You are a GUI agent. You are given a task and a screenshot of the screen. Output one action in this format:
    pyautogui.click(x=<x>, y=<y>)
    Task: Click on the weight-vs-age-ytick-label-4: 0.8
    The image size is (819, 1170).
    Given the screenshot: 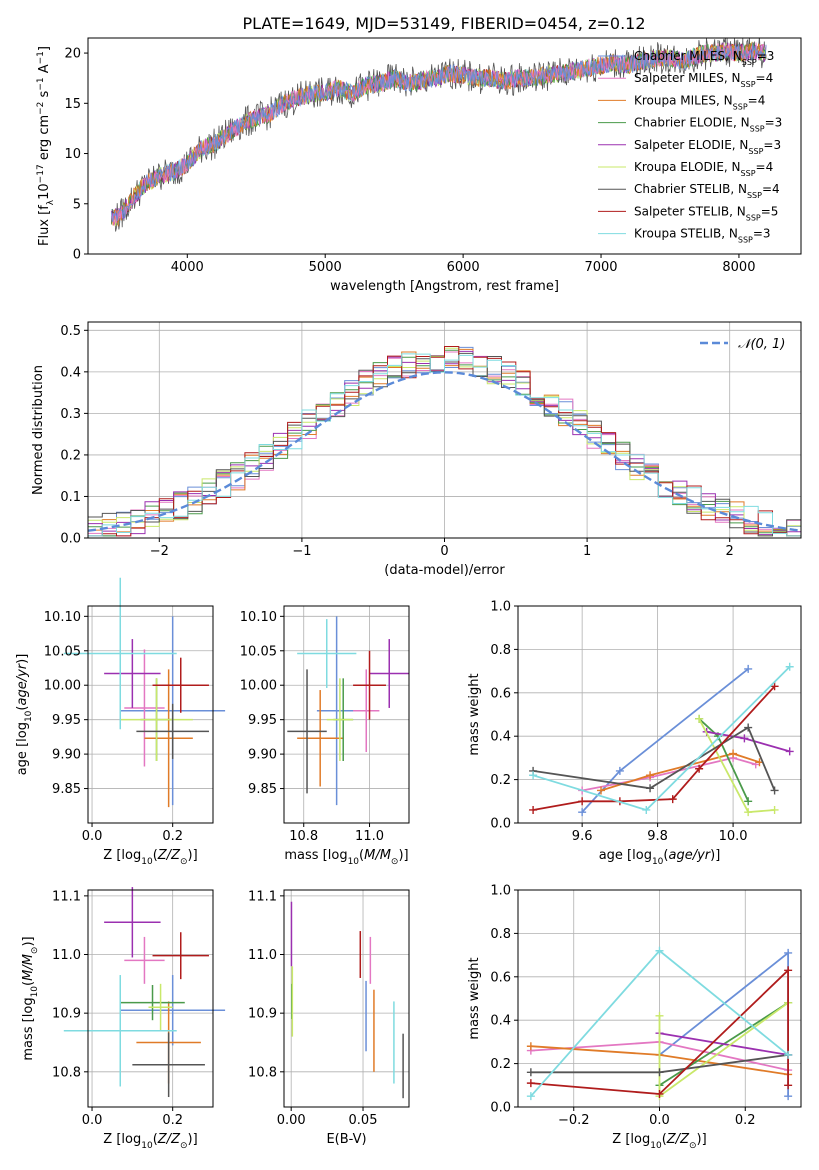 What is the action you would take?
    pyautogui.click(x=500, y=650)
    